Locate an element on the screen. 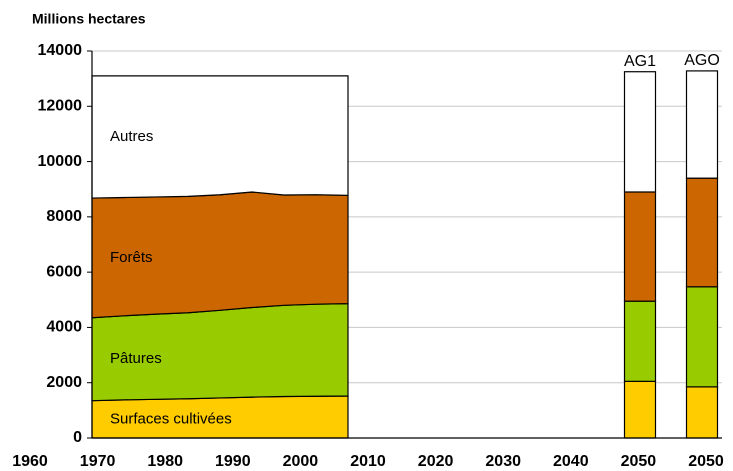  x-tick-label: 1980 is located at coordinates (165, 461).